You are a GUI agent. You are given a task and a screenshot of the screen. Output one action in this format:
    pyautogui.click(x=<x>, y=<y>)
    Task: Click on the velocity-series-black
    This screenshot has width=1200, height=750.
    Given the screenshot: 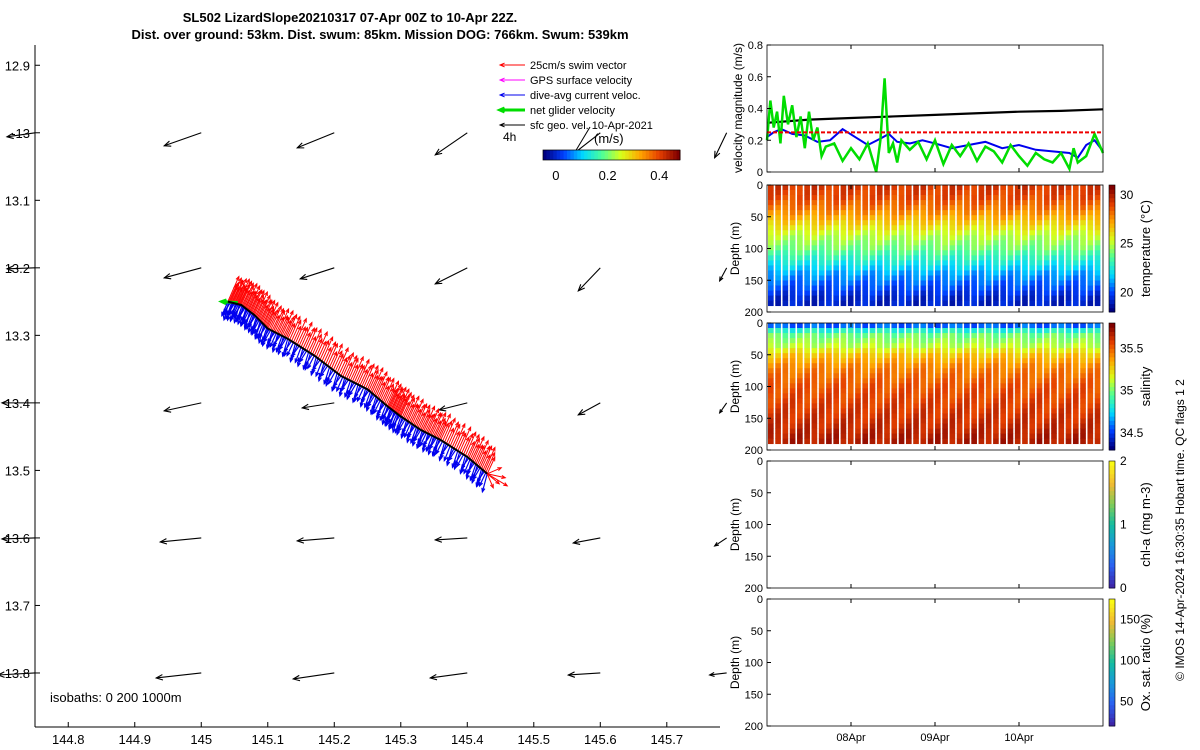 What is the action you would take?
    pyautogui.click(x=935, y=116)
    